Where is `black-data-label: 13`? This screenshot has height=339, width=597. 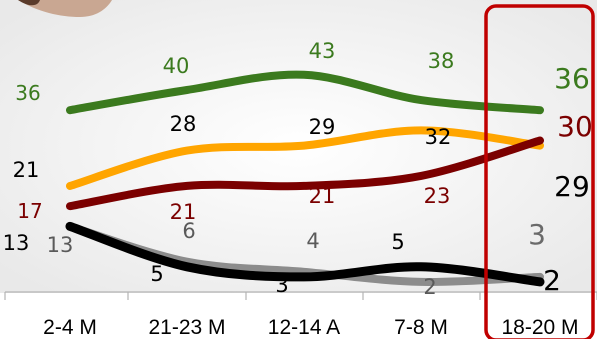
black-data-label: 13 is located at coordinates (16, 243).